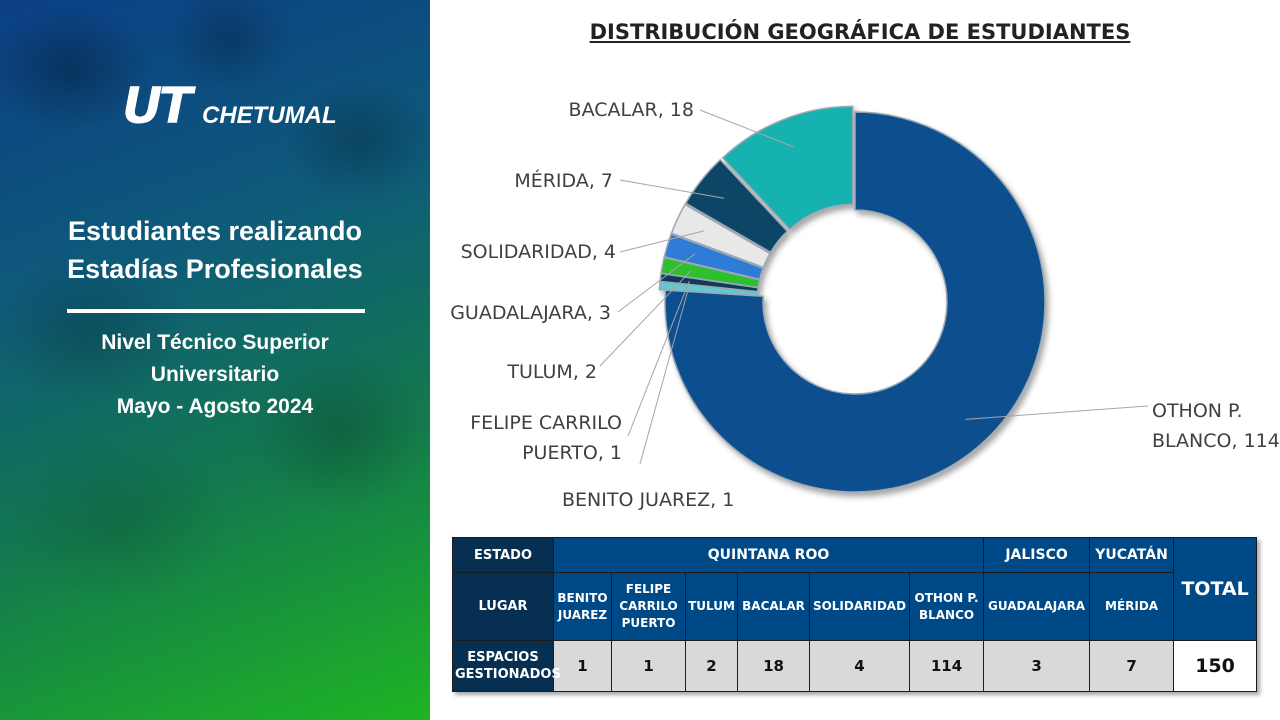 The image size is (1280, 720). Describe the element at coordinates (1132, 666) in the screenshot. I see `value-cell: 7` at that location.